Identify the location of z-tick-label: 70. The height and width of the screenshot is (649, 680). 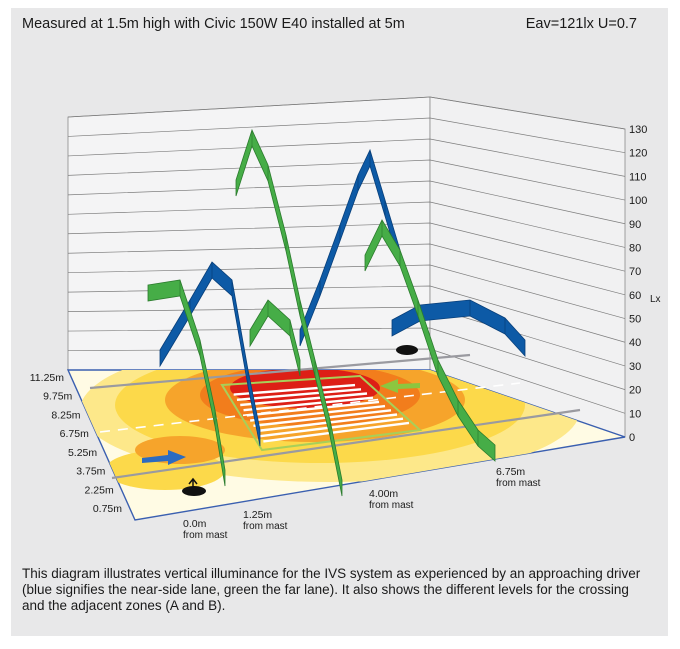
(635, 272).